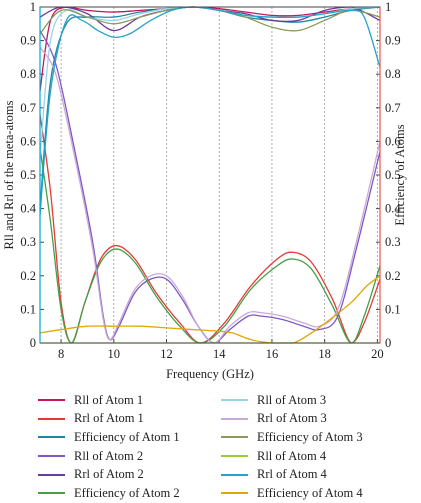 This screenshot has height=503, width=421. I want to click on x-tick-label: 12, so click(166, 354).